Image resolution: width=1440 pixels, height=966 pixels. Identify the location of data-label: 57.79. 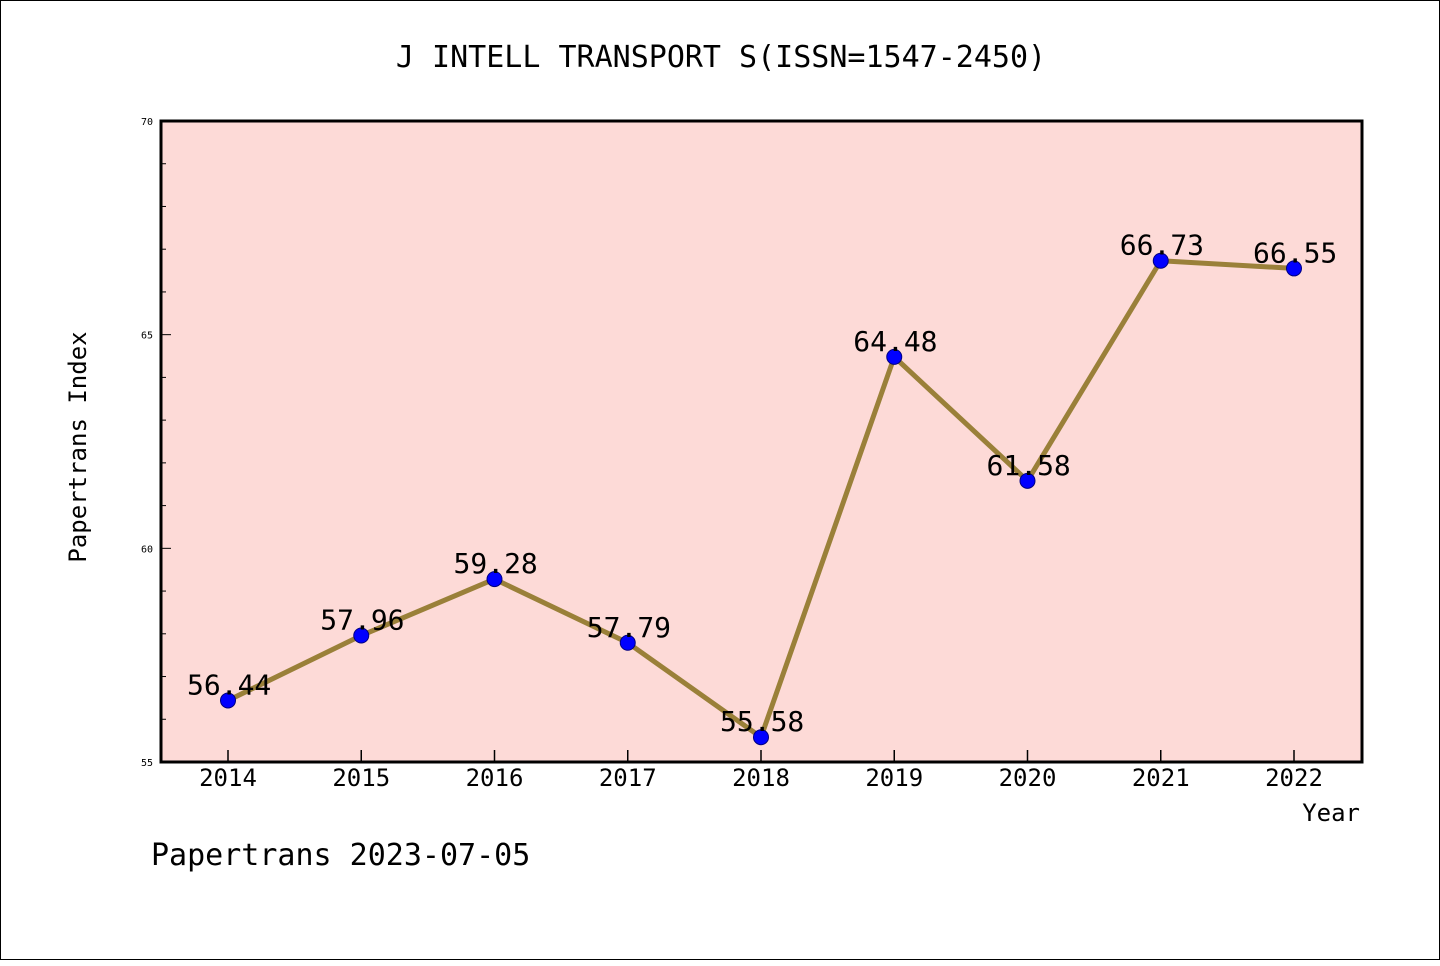
(629, 627).